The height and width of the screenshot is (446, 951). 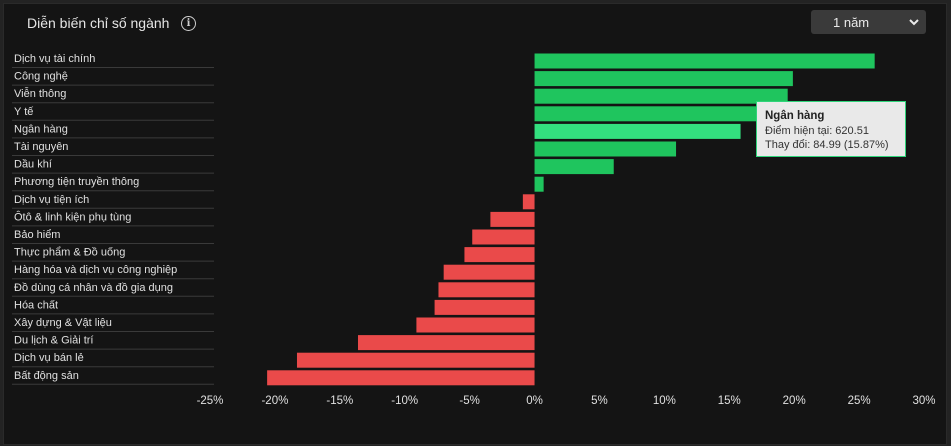 What do you see at coordinates (23, 112) in the screenshot?
I see `category-label: Y tế` at bounding box center [23, 112].